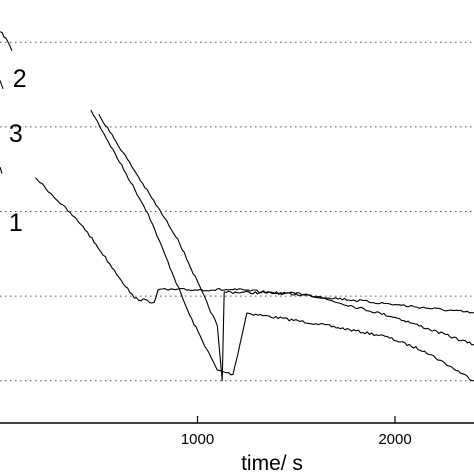 This screenshot has height=474, width=474. Describe the element at coordinates (197, 439) in the screenshot. I see `x-tick-label-0: 1000` at that location.